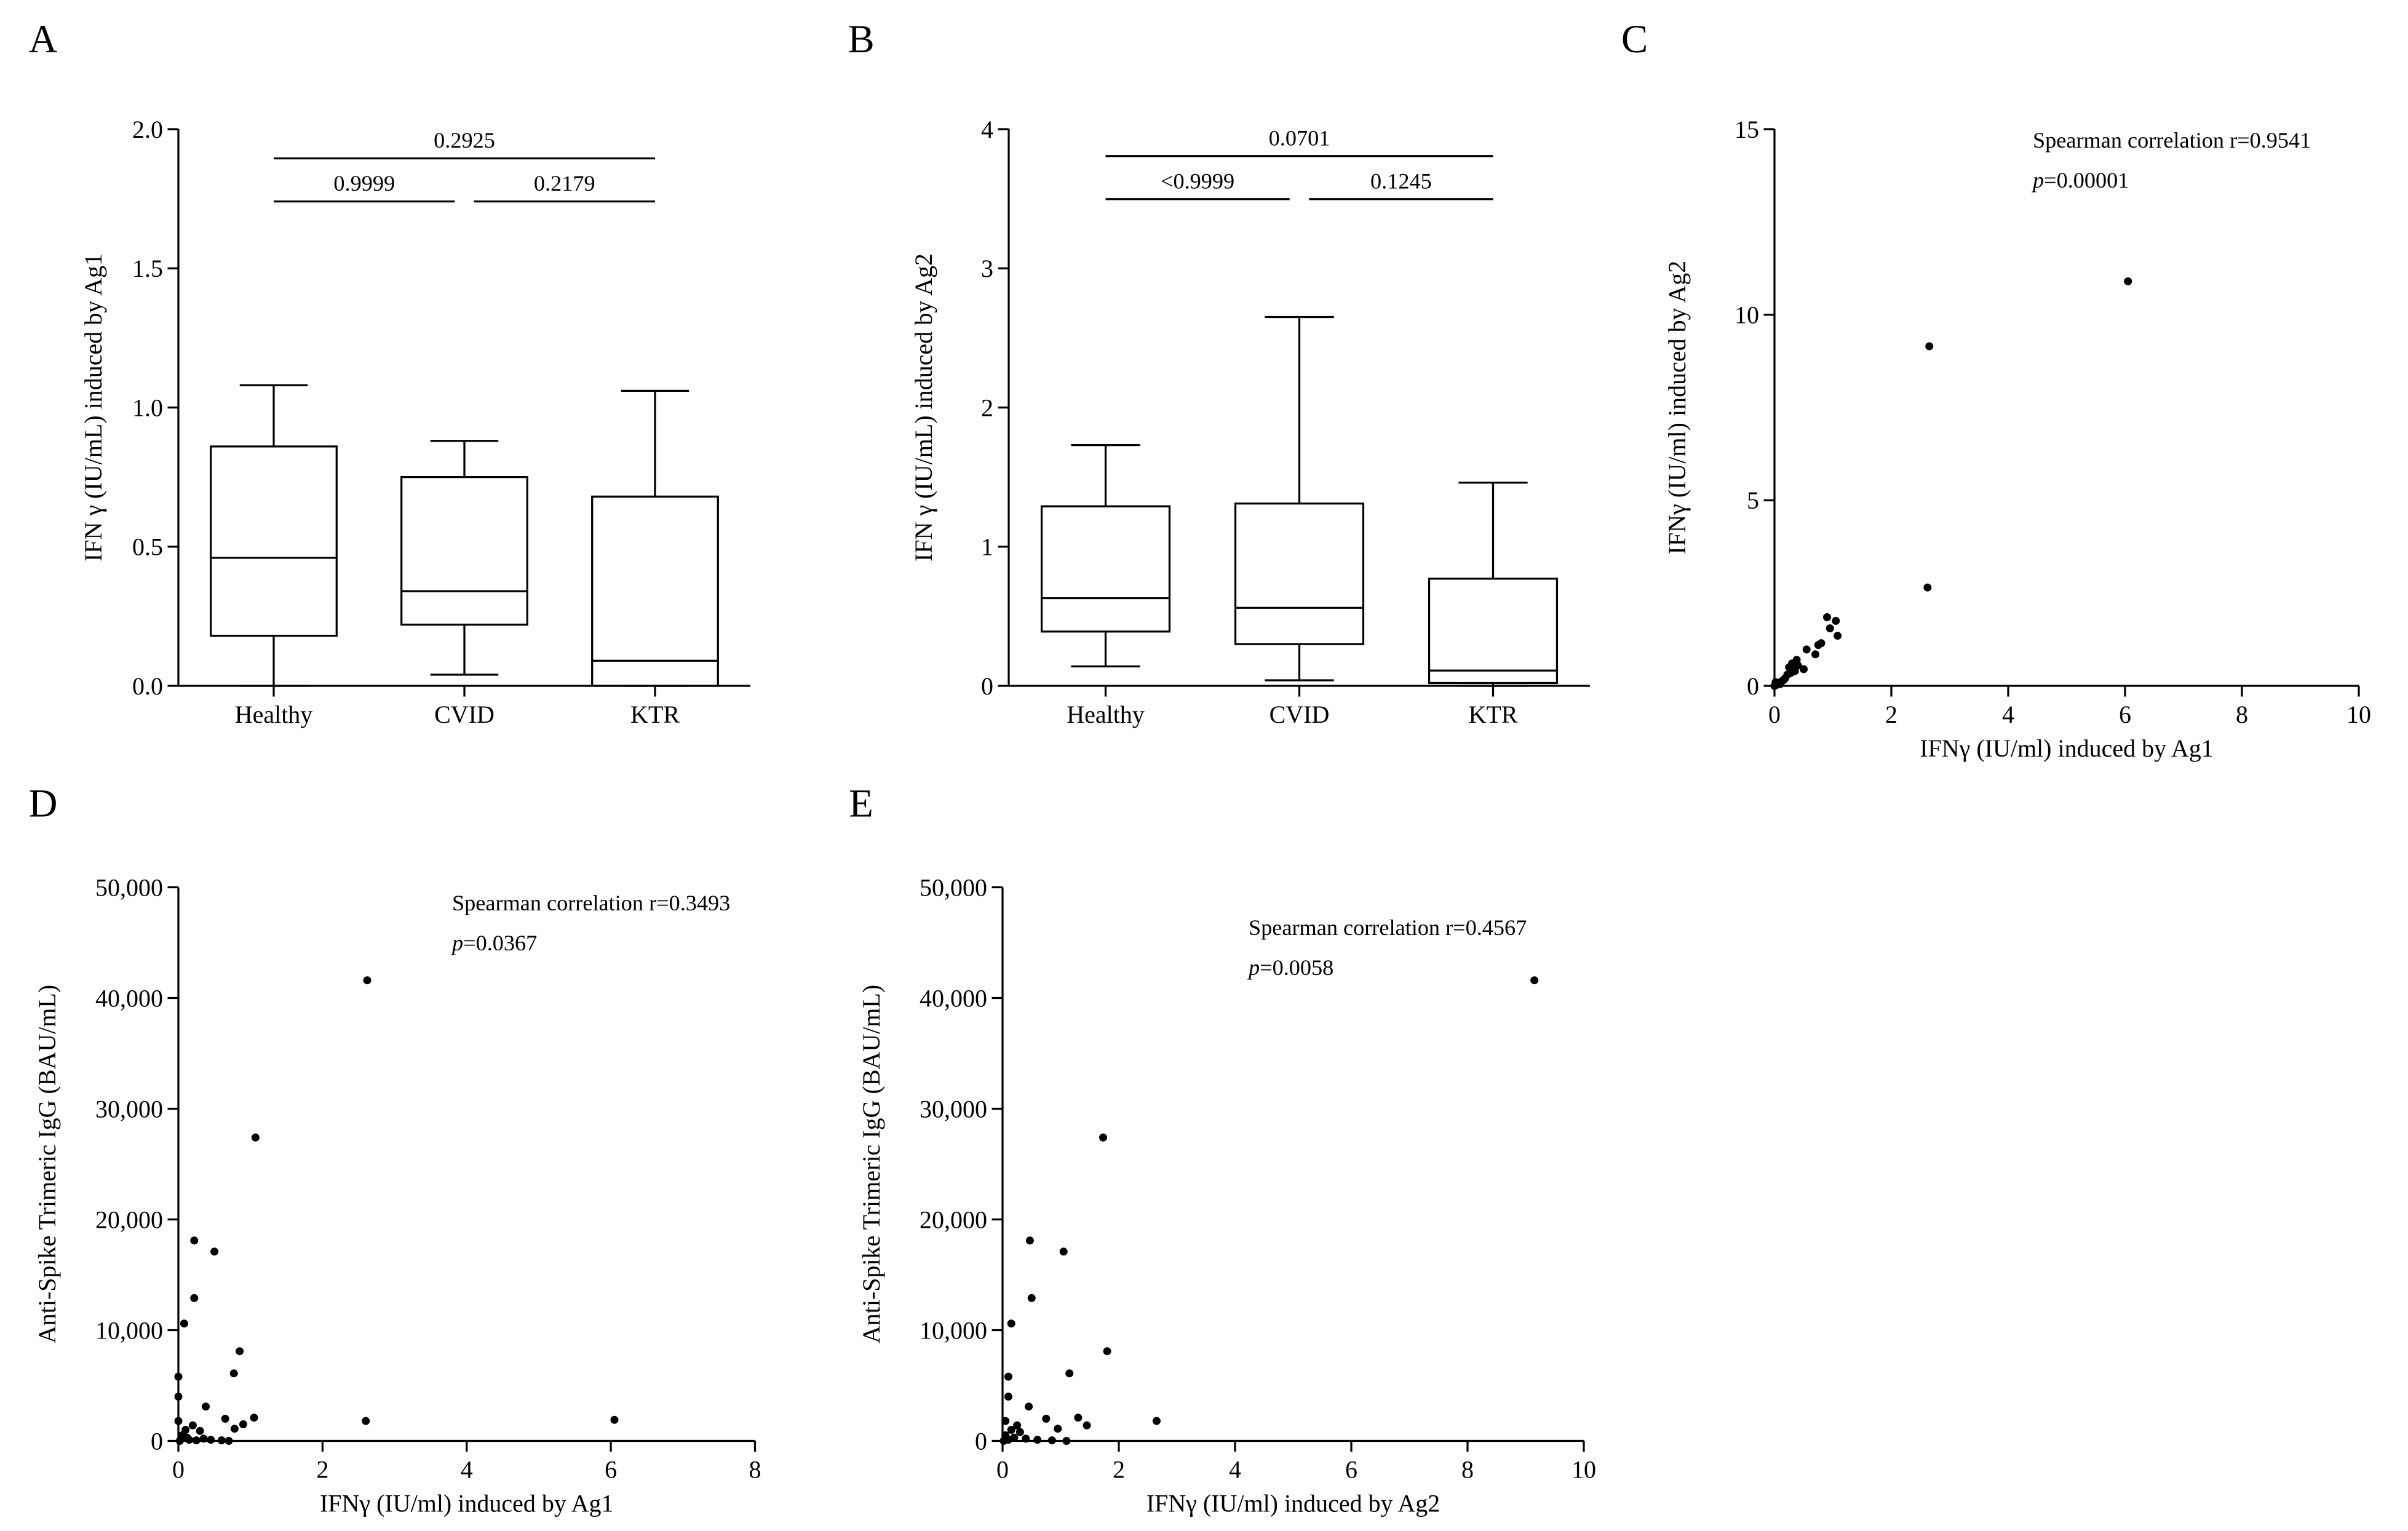 This screenshot has height=1531, width=2408. I want to click on p-value-label: 0.1245, so click(1401, 181).